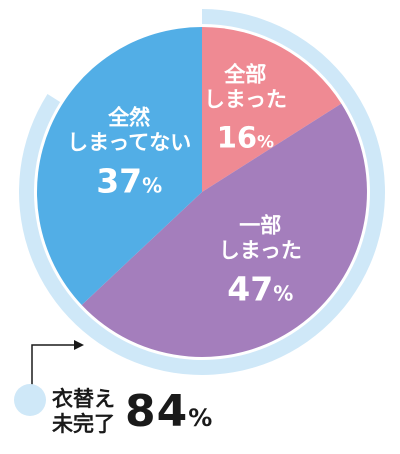 The width and height of the screenshot is (400, 454). I want to click on callout-text: 衣替え 未完了, so click(83, 412).